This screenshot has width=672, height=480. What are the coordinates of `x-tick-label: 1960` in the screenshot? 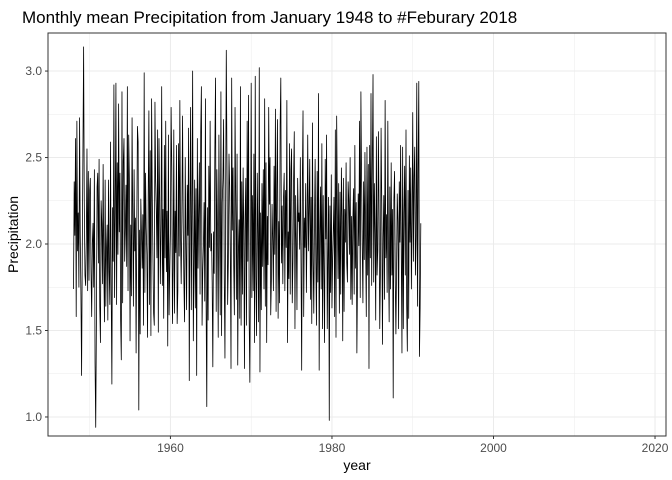 It's located at (170, 448).